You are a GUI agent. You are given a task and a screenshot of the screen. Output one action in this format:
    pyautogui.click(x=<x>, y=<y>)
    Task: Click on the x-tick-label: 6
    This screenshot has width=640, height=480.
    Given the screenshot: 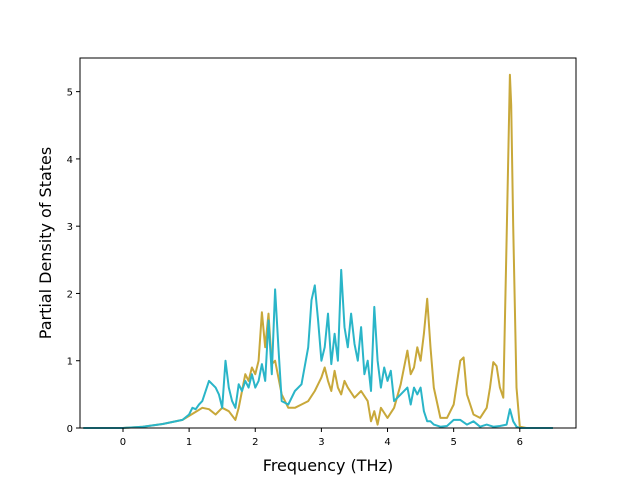 What is the action you would take?
    pyautogui.click(x=520, y=442)
    